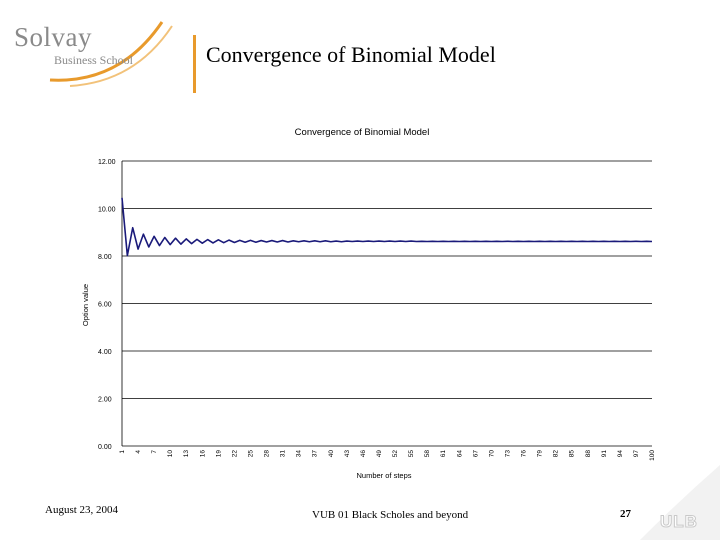 The height and width of the screenshot is (540, 720). Describe the element at coordinates (475, 454) in the screenshot. I see `x-tick-label: 67` at that location.